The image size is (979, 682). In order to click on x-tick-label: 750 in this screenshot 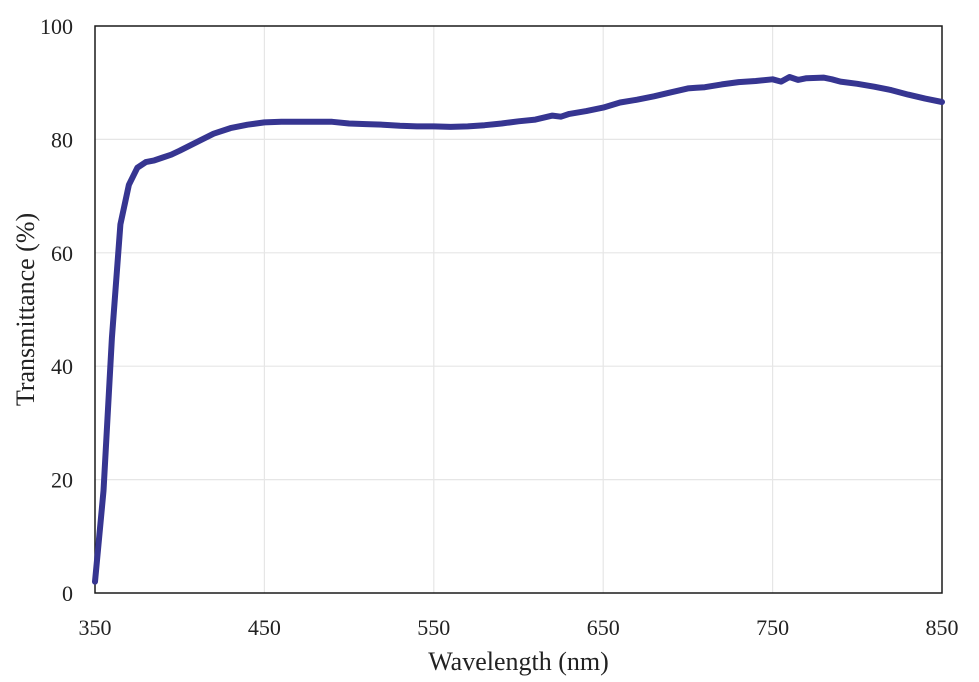, I will do `click(772, 627)`.